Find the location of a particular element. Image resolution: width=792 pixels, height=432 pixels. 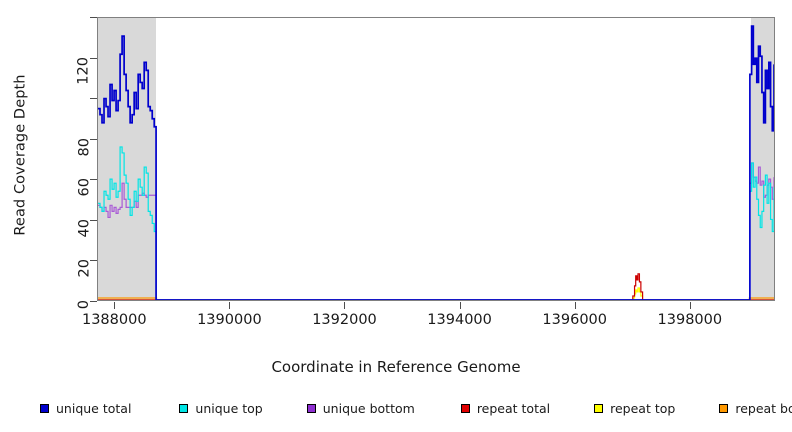

x-axis-tick-label: 1390000 is located at coordinates (229, 320).